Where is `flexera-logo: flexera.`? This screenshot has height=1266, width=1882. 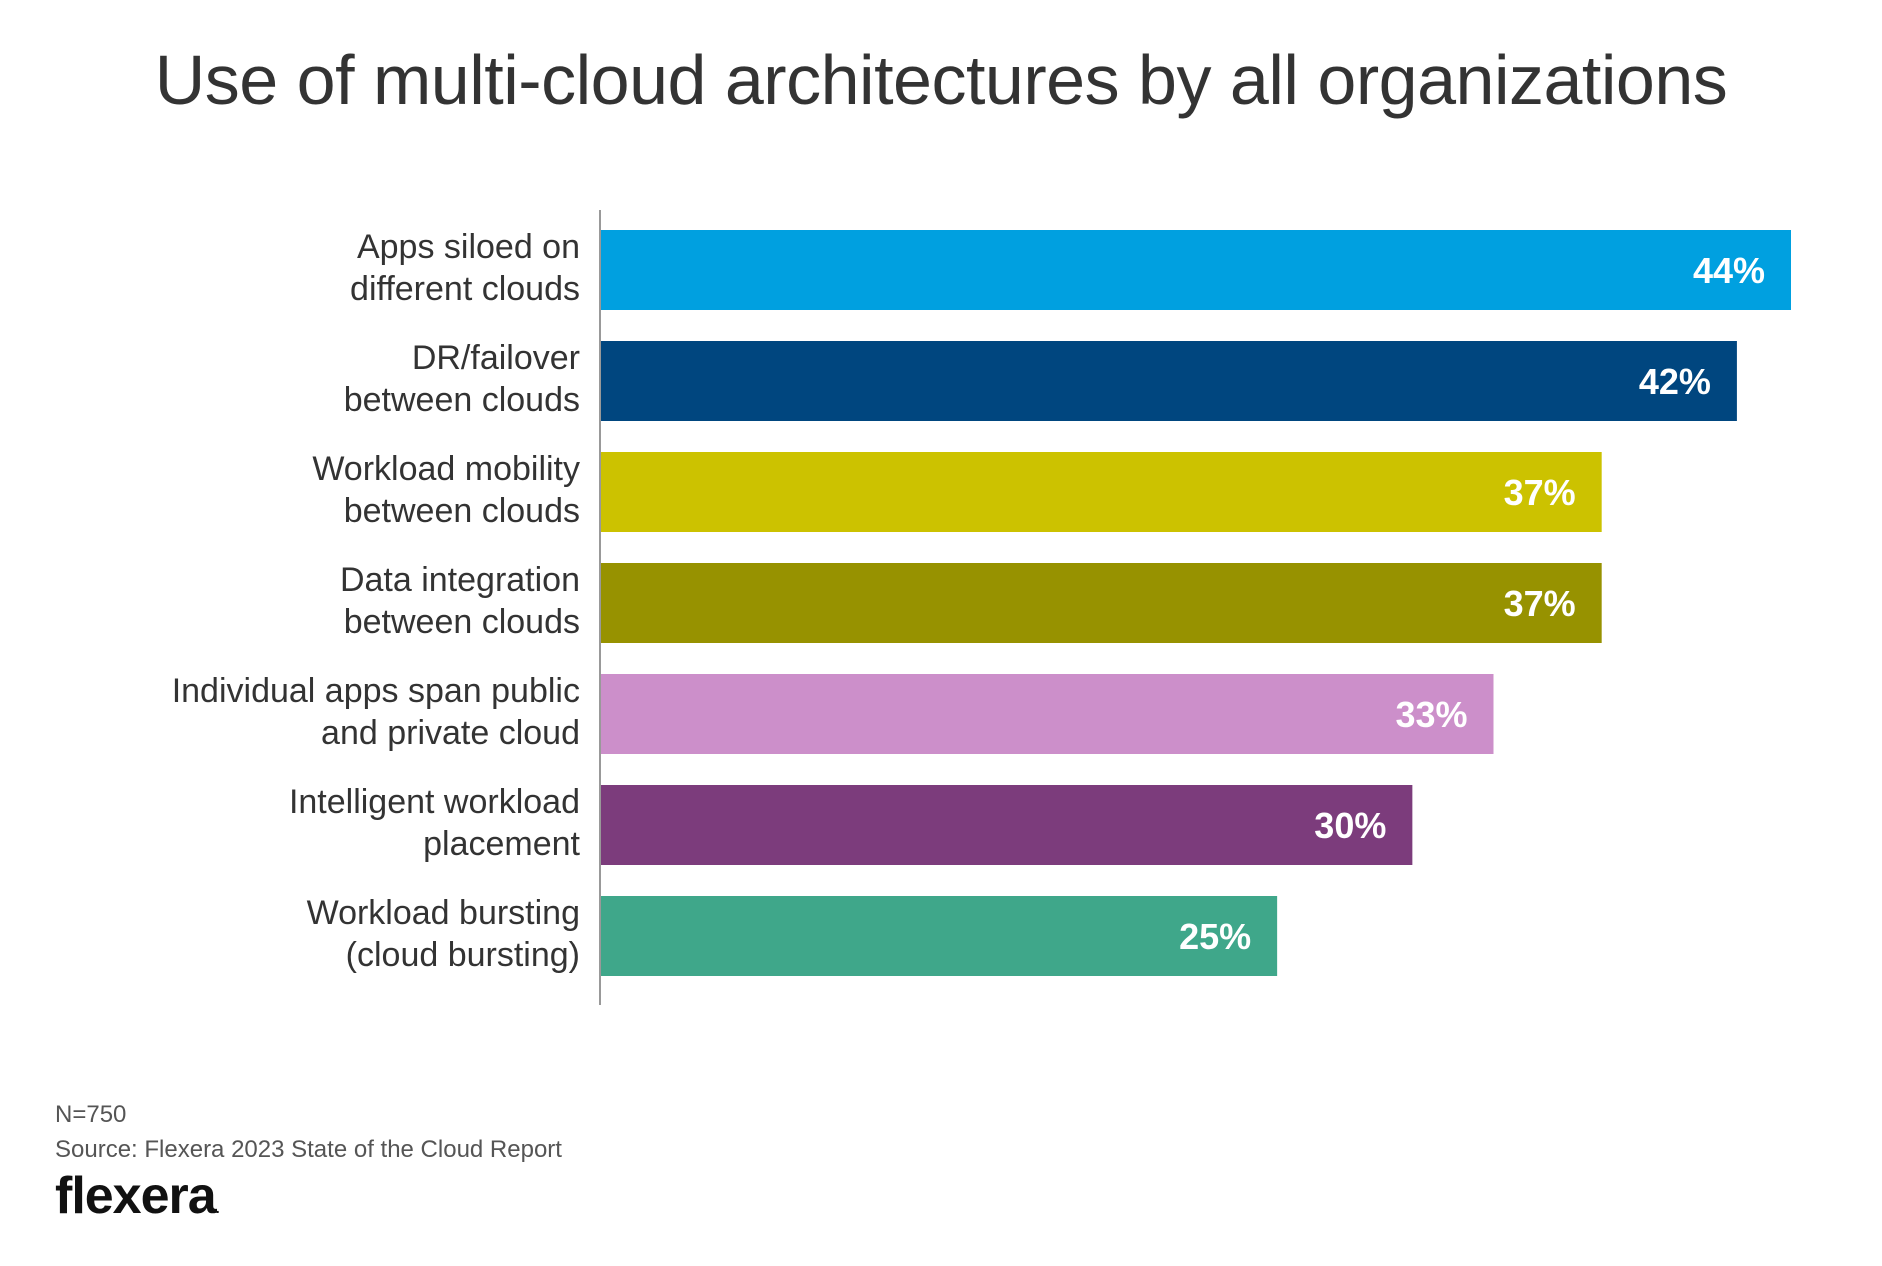 flexera-logo: flexera. is located at coordinates (137, 1196).